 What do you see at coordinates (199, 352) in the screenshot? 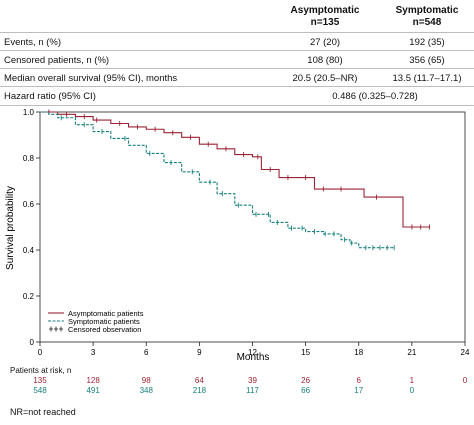
I see `x-tick-label: 9` at bounding box center [199, 352].